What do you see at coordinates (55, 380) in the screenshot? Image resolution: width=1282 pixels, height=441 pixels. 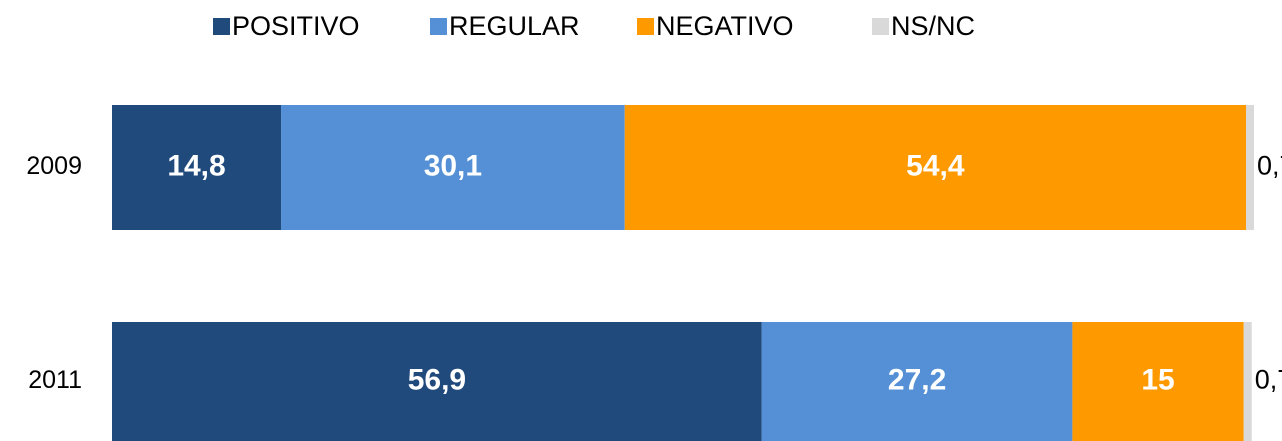 I see `y-tick-label: 2011` at bounding box center [55, 380].